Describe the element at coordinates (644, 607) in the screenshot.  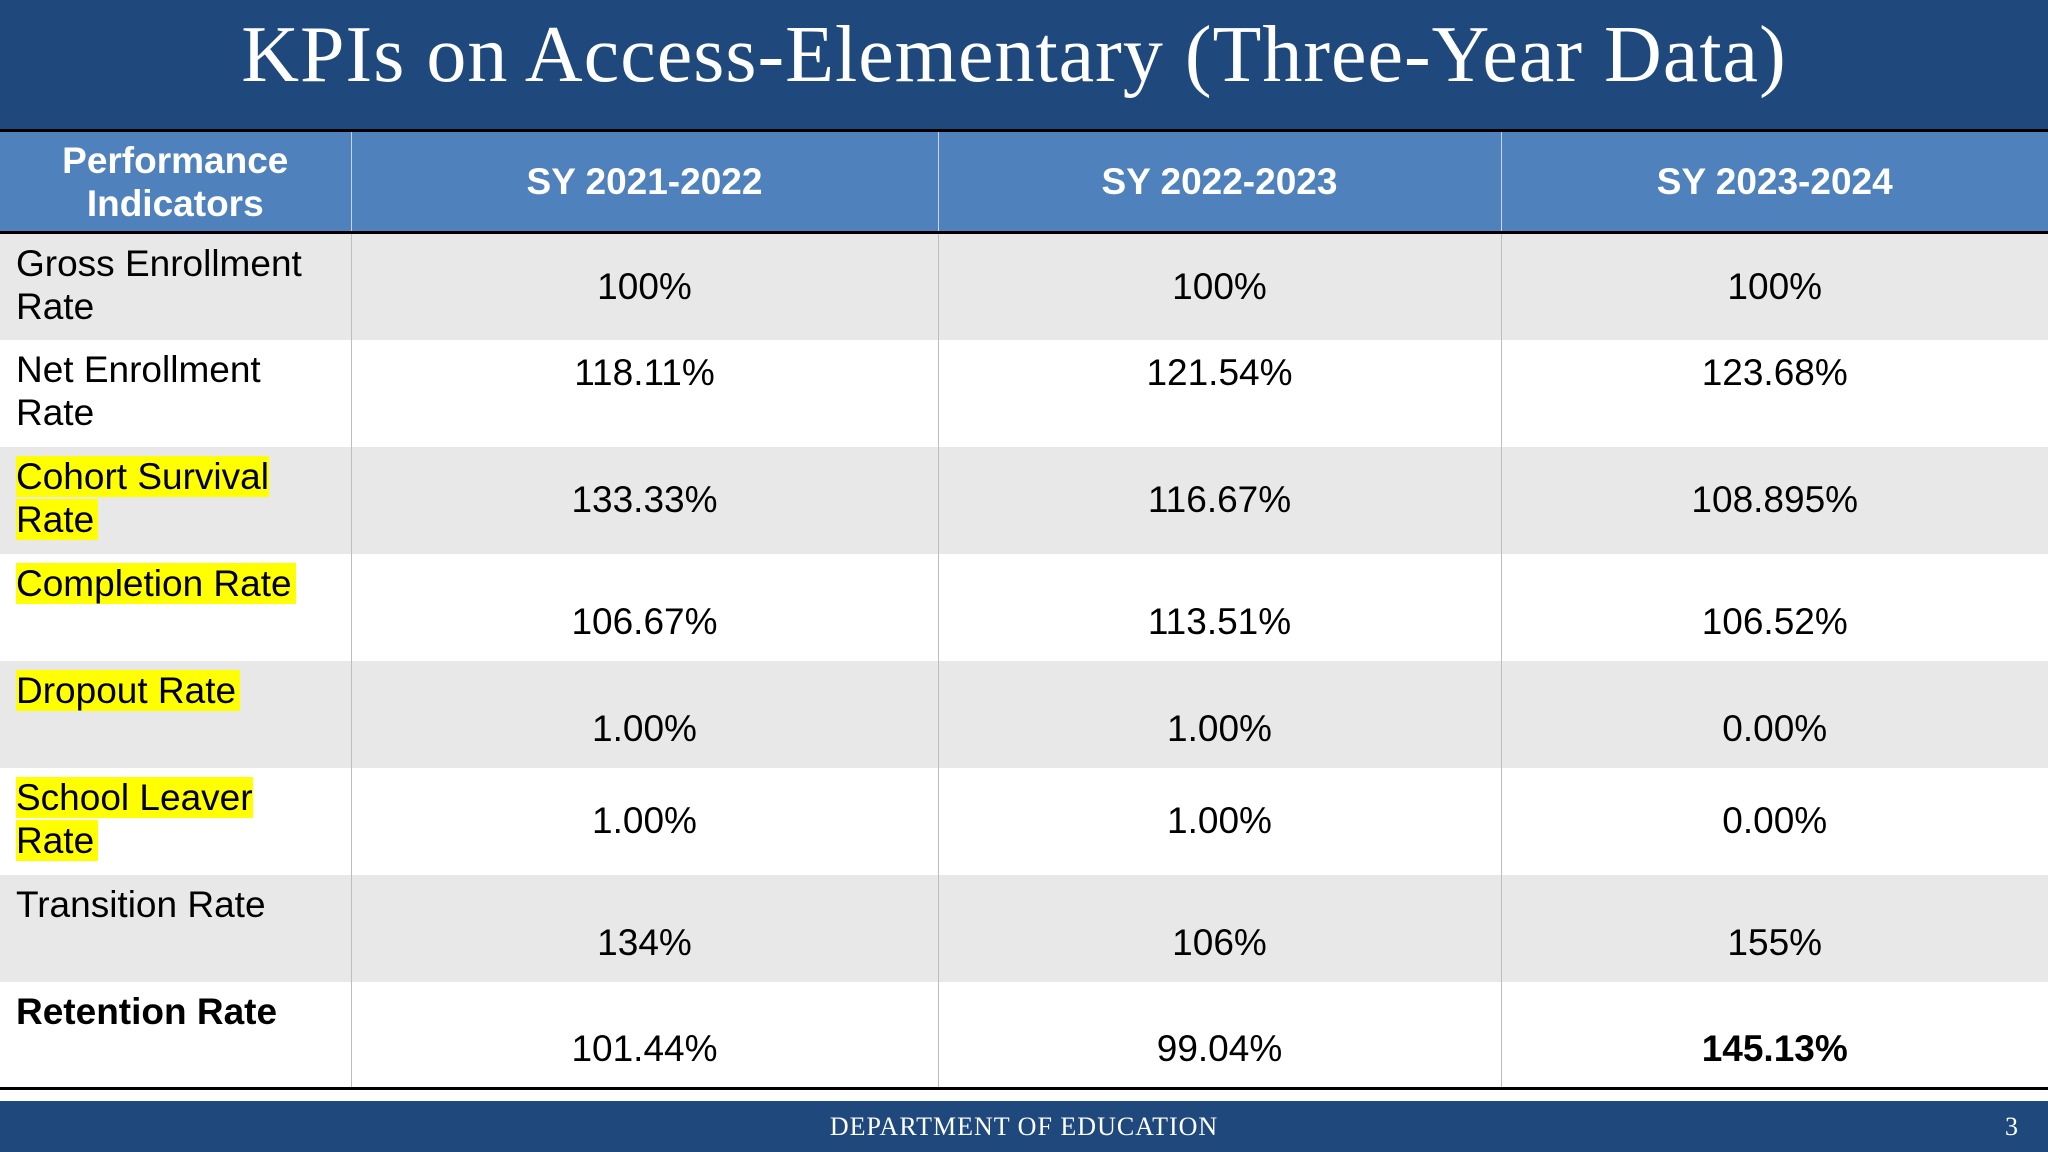
I see `value-cell: 106.67%` at that location.